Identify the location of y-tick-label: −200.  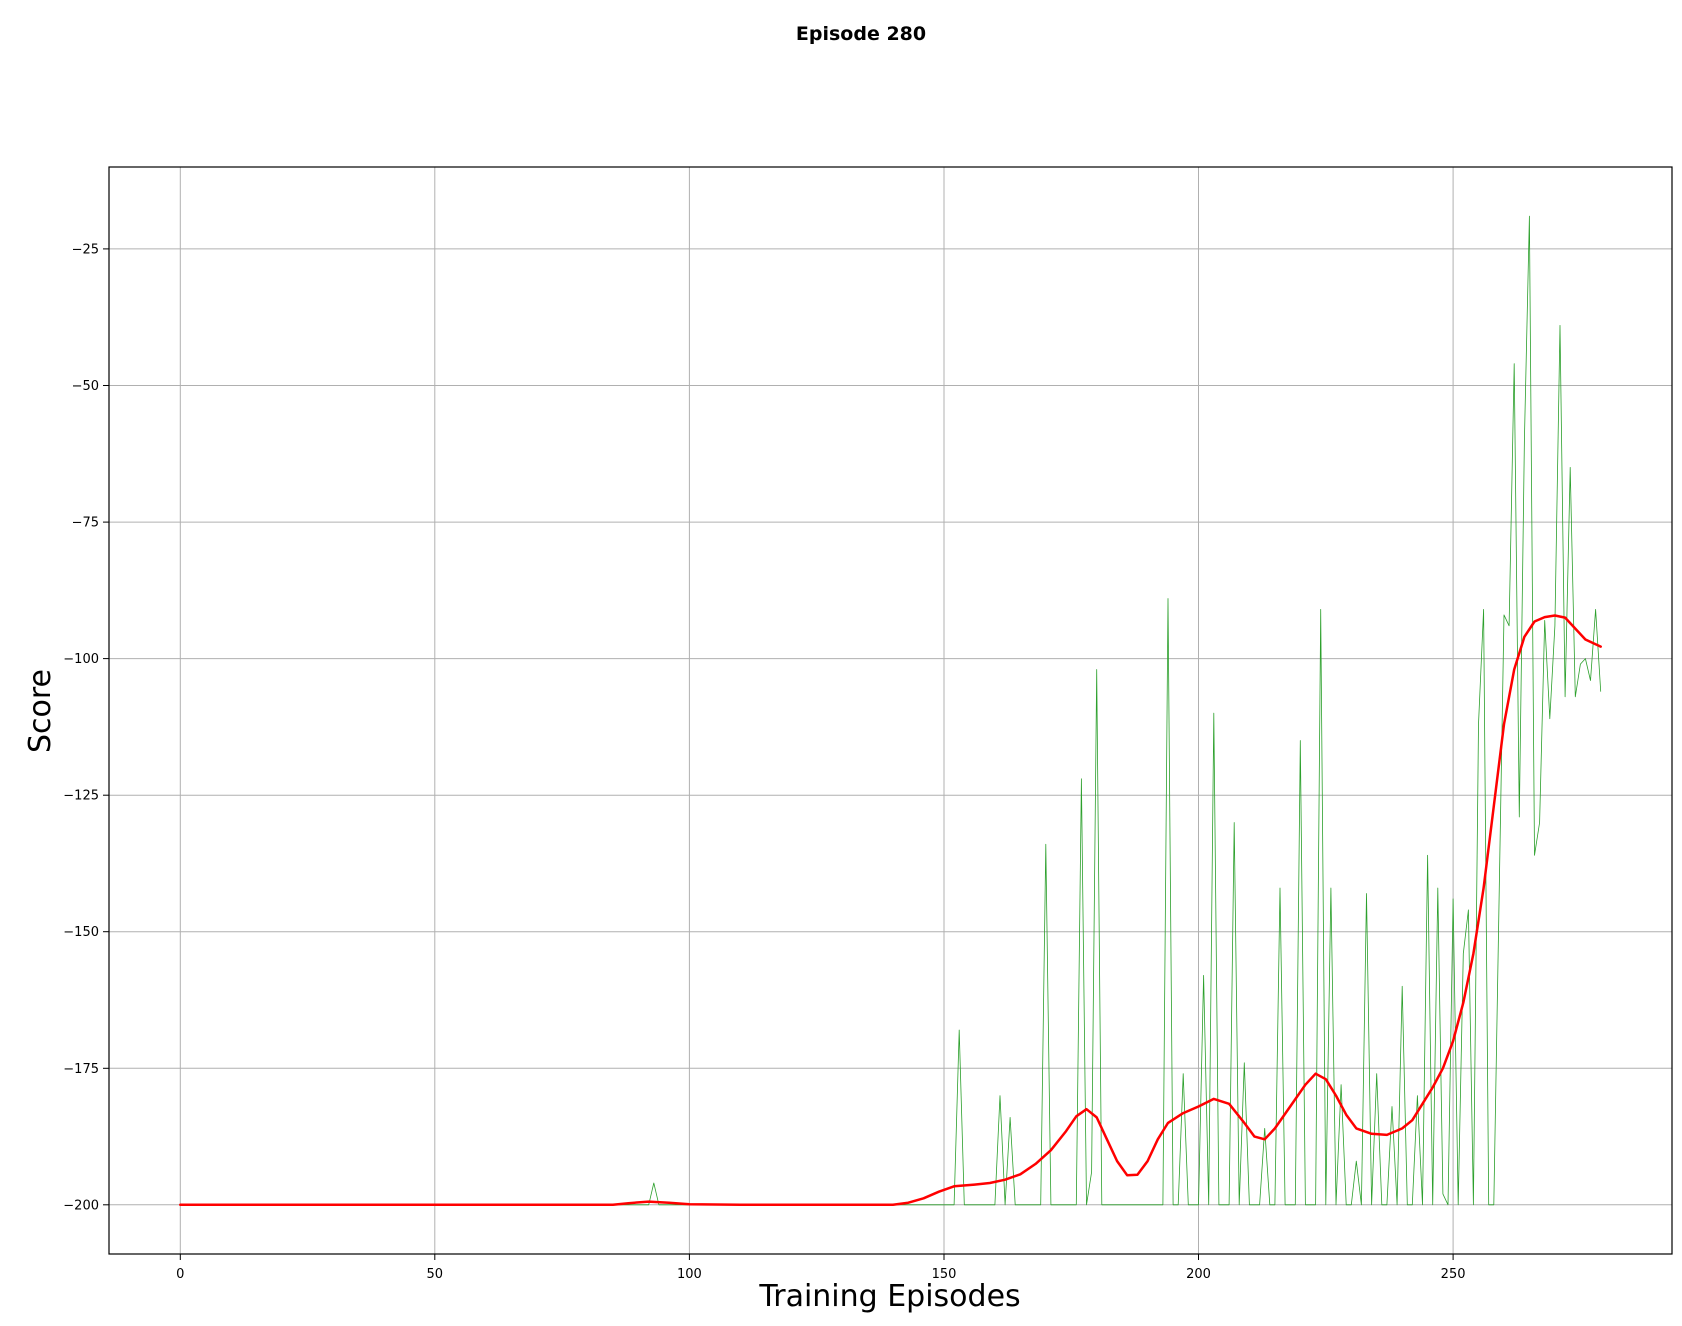
(81, 1205).